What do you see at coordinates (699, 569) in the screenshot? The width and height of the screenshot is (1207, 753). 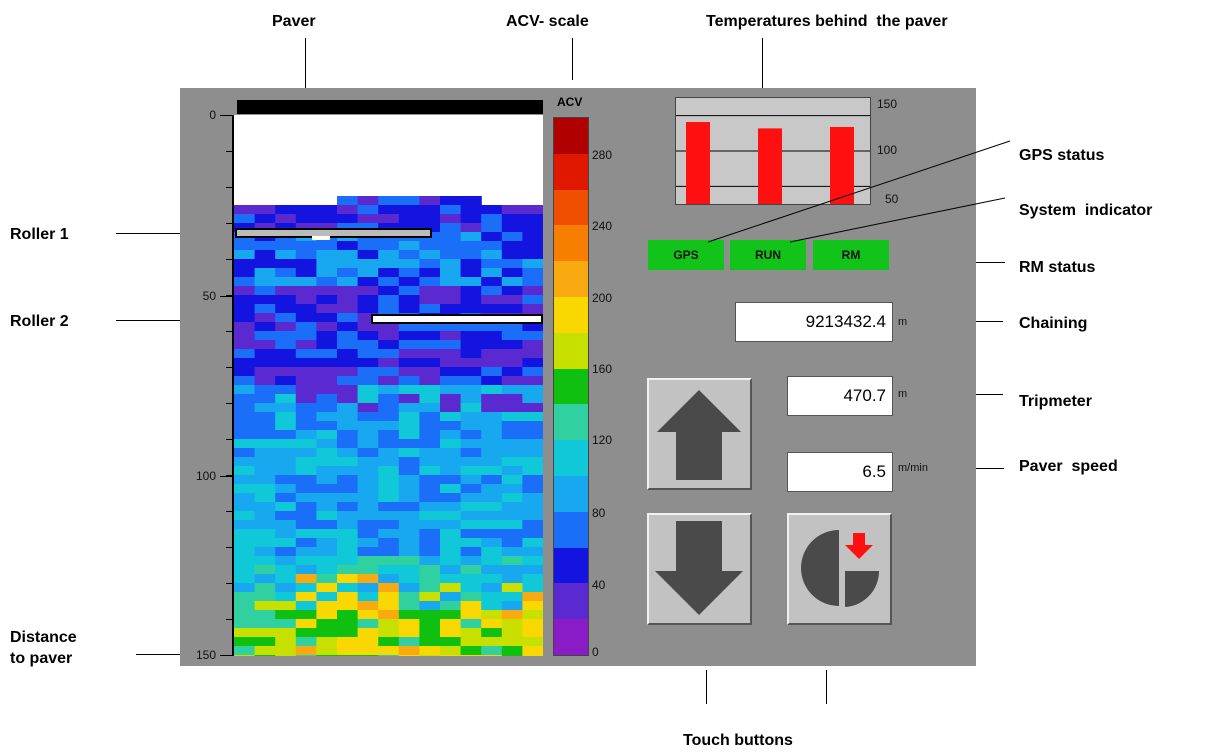 I see `scroll-down-button` at bounding box center [699, 569].